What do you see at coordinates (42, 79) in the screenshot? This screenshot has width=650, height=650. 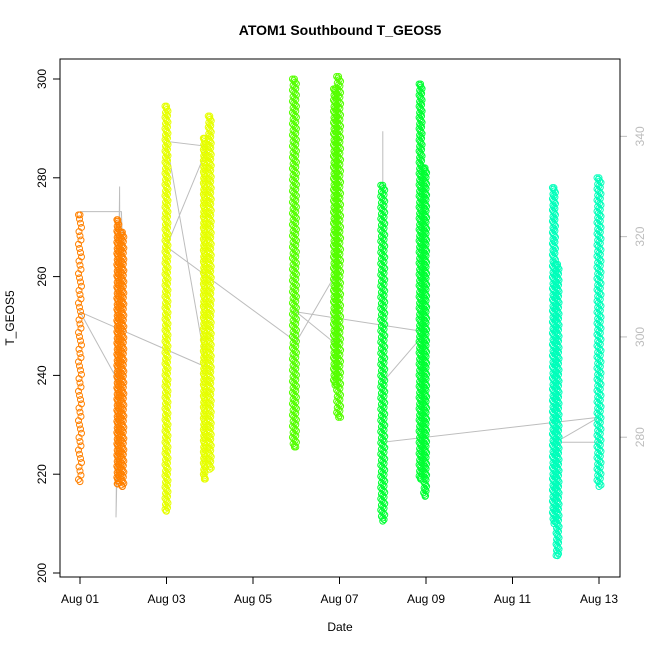 I see `y-tick-label: 300` at bounding box center [42, 79].